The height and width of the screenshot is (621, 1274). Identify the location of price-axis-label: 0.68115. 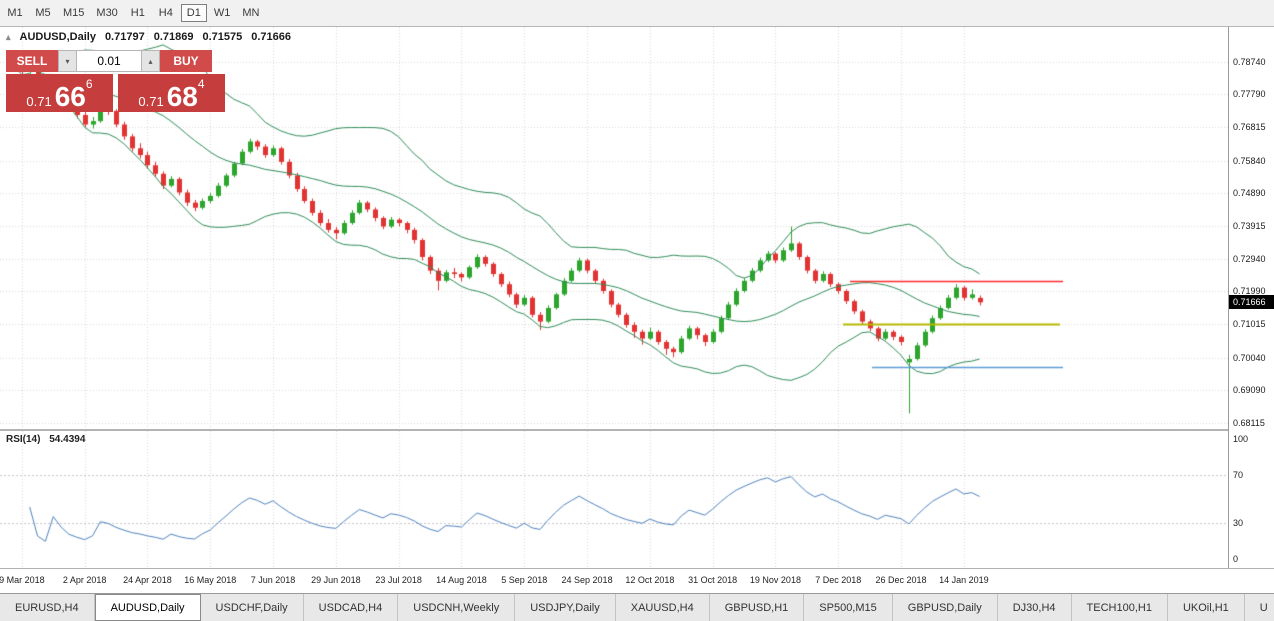
(1249, 423).